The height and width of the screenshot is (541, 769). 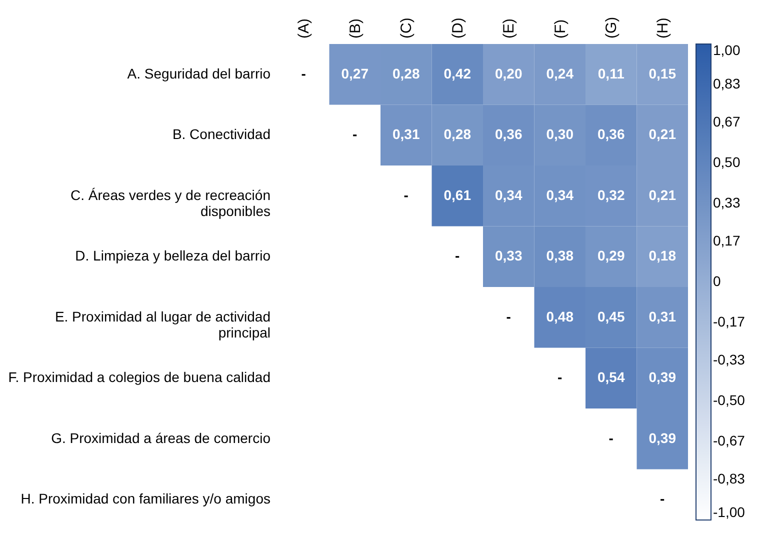 What do you see at coordinates (457, 28) in the screenshot?
I see `x-tick-label: (D)` at bounding box center [457, 28].